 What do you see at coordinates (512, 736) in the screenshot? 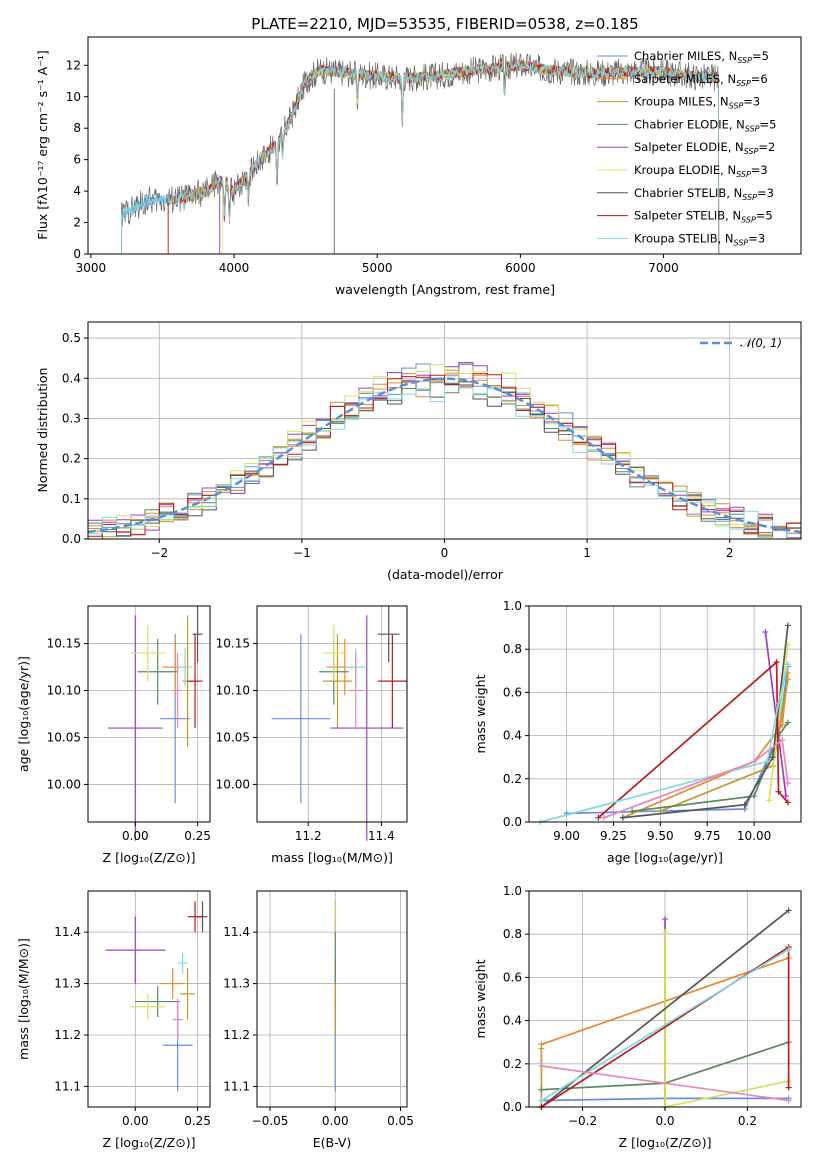
I see `weight-age-ytick-label: 0.4` at bounding box center [512, 736].